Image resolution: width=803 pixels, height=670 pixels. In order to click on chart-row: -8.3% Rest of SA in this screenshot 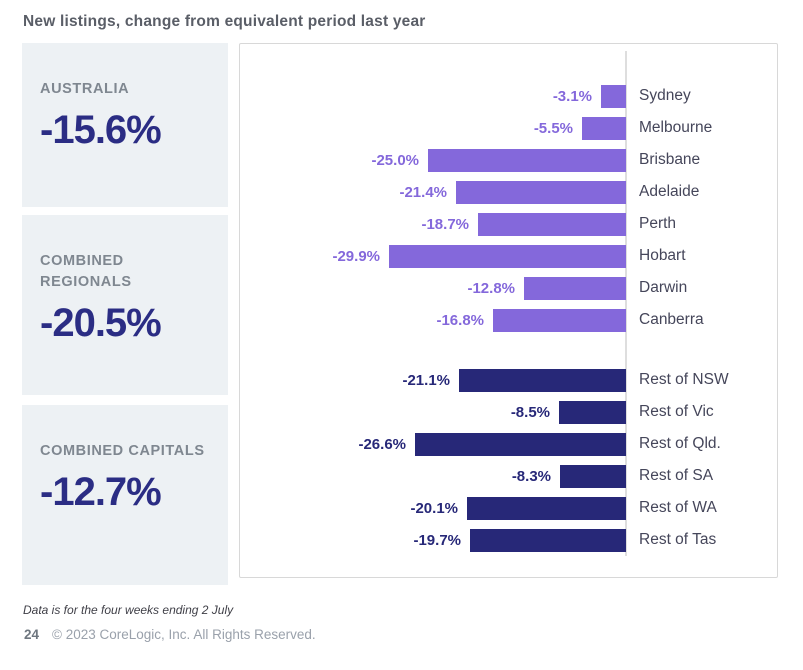, I will do `click(508, 476)`.